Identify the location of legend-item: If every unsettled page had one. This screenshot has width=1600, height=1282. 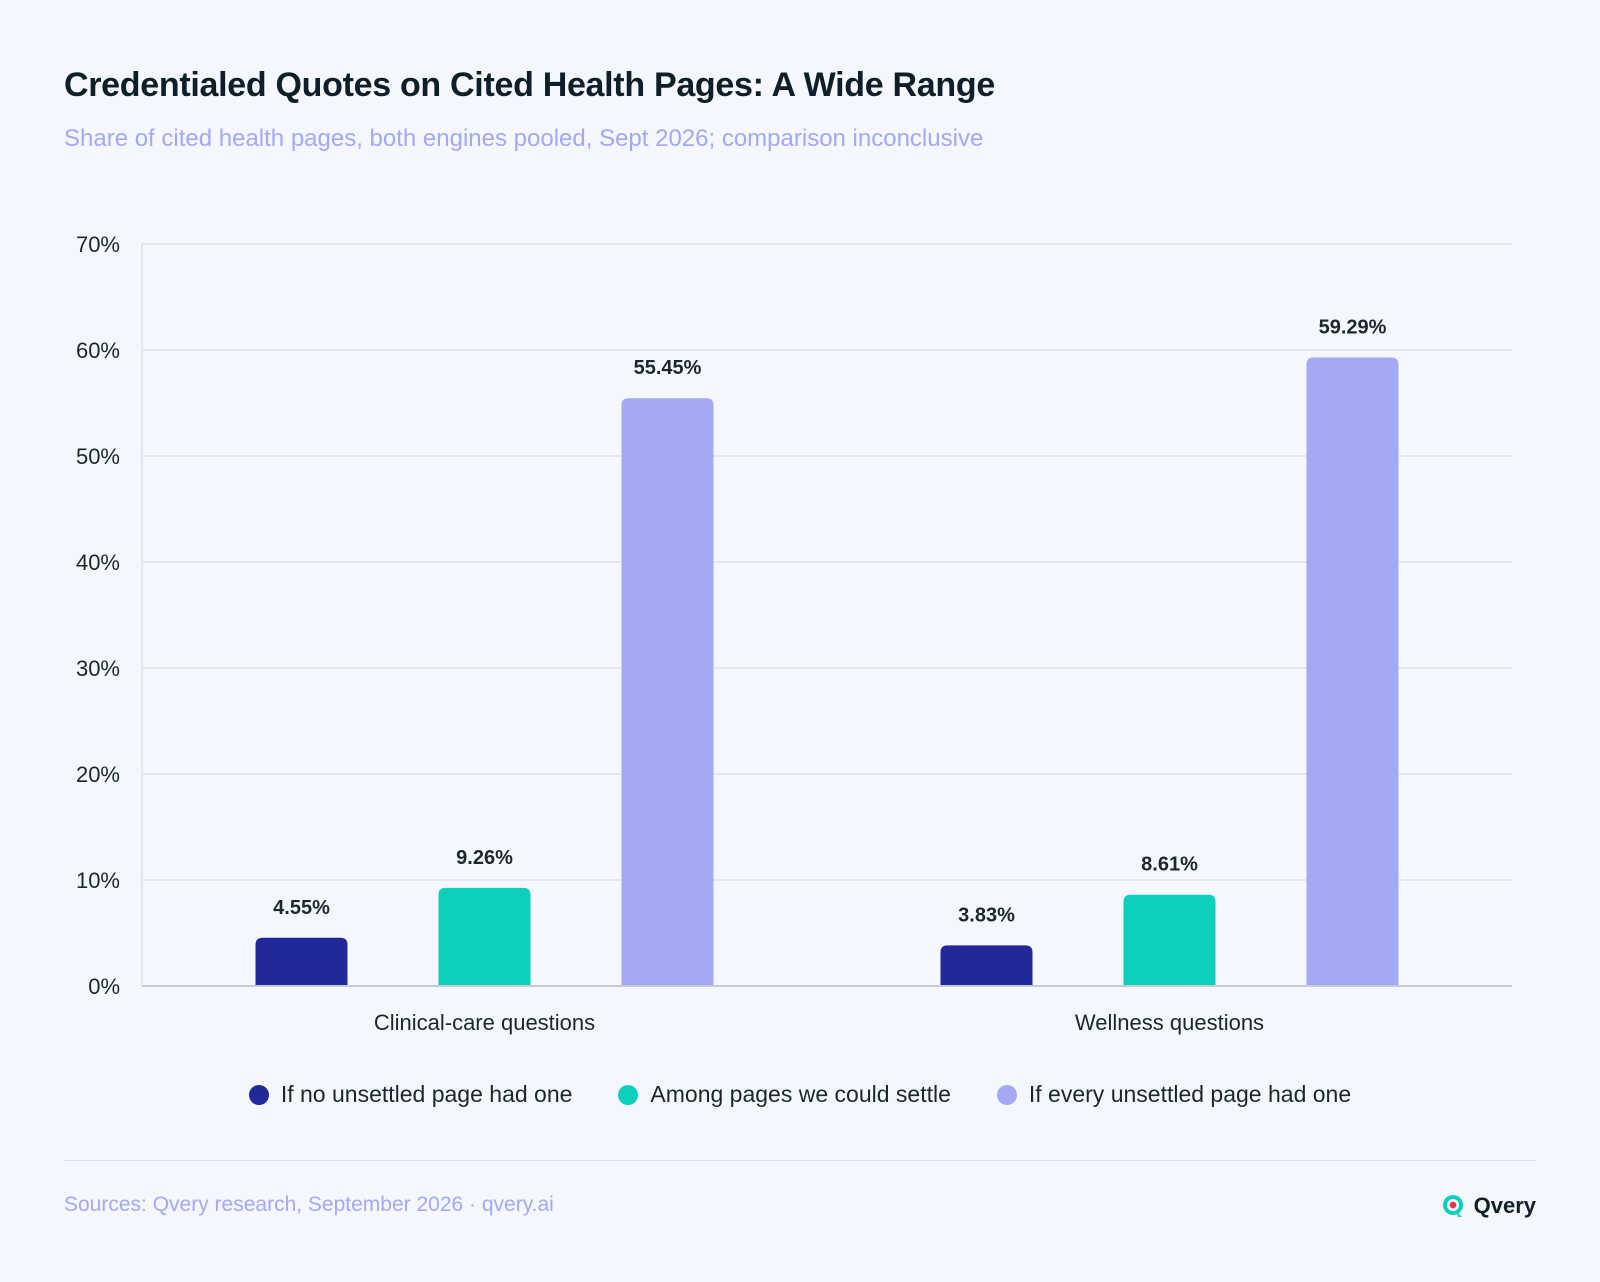
(1174, 1094).